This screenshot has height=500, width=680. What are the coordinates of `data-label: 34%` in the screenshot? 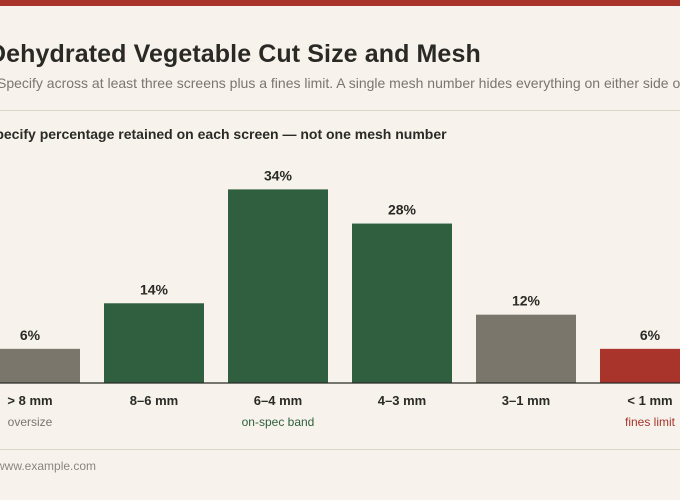 It's located at (278, 175).